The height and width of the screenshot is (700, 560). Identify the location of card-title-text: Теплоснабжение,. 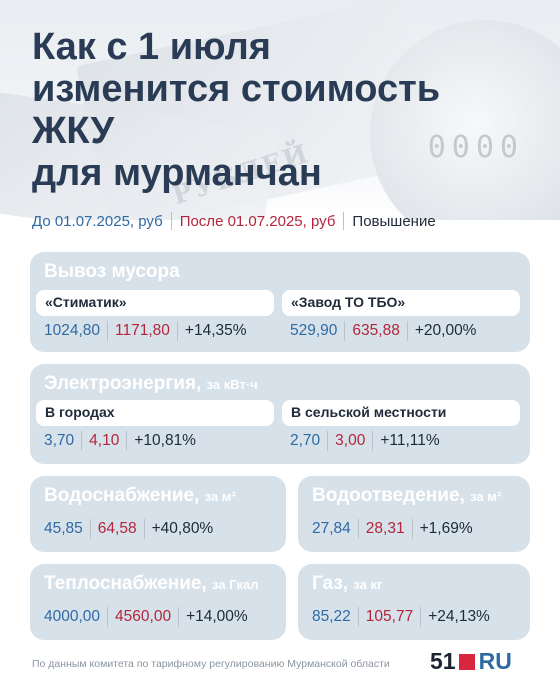
(125, 583).